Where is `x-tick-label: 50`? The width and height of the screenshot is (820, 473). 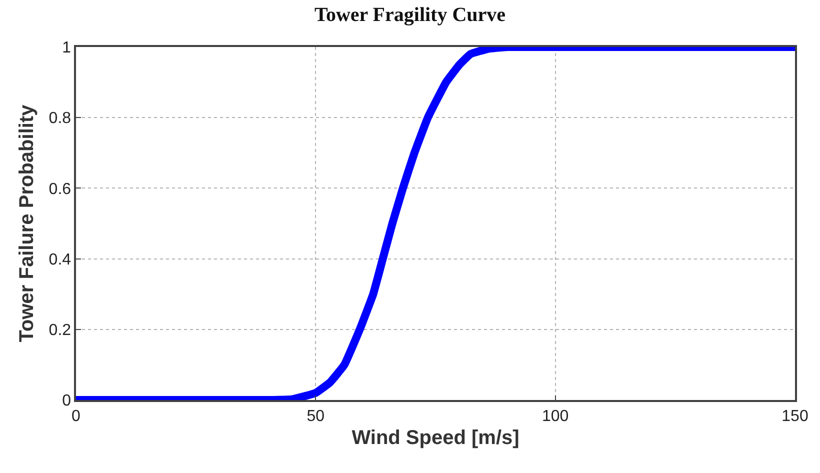 x-tick-label: 50 is located at coordinates (315, 416).